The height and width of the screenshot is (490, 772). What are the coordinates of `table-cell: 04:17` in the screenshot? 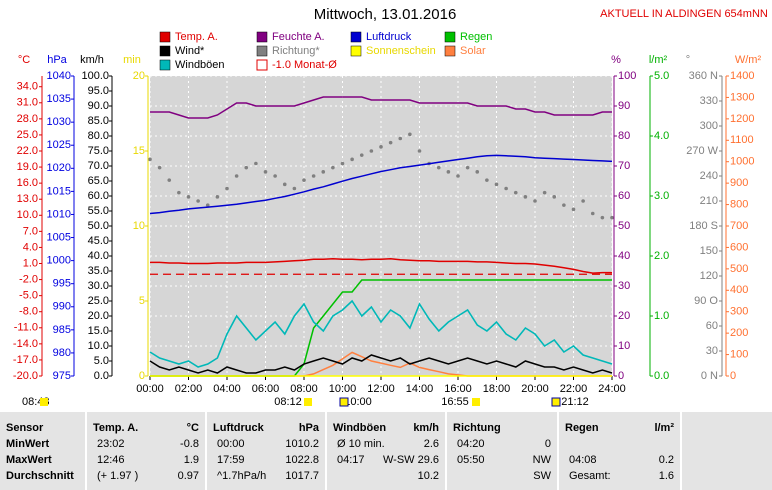 It's located at (351, 460).